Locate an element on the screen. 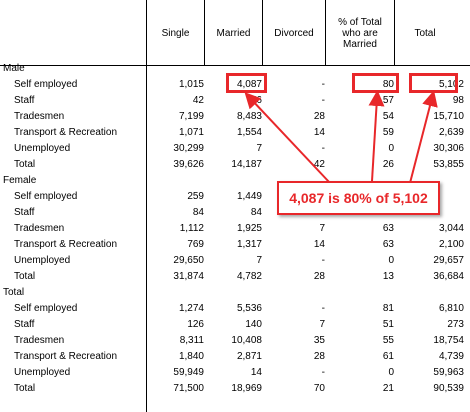 This screenshot has height=412, width=470. cell-value: 31,874 is located at coordinates (188, 276).